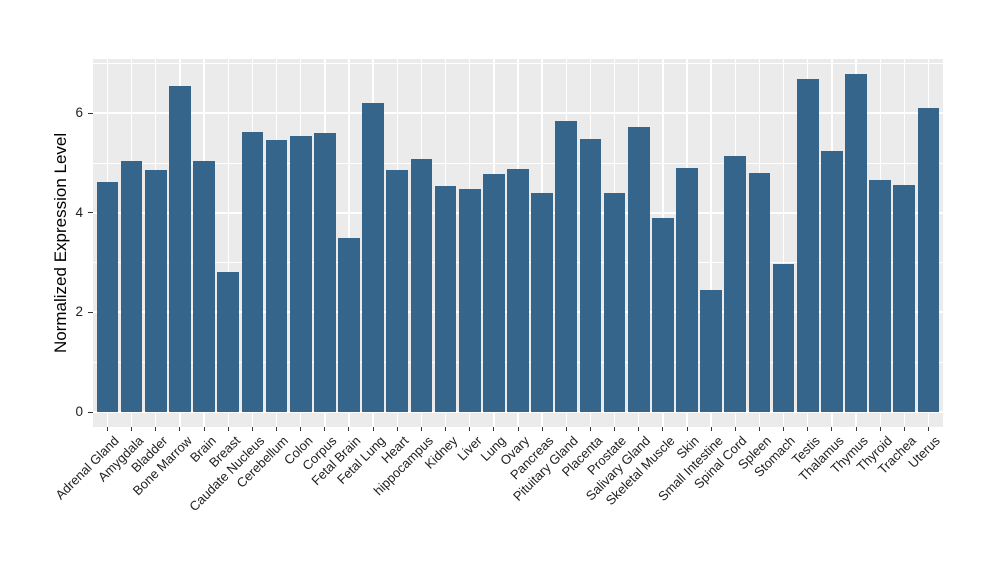  What do you see at coordinates (373, 257) in the screenshot?
I see `bar-fetal-lung` at bounding box center [373, 257].